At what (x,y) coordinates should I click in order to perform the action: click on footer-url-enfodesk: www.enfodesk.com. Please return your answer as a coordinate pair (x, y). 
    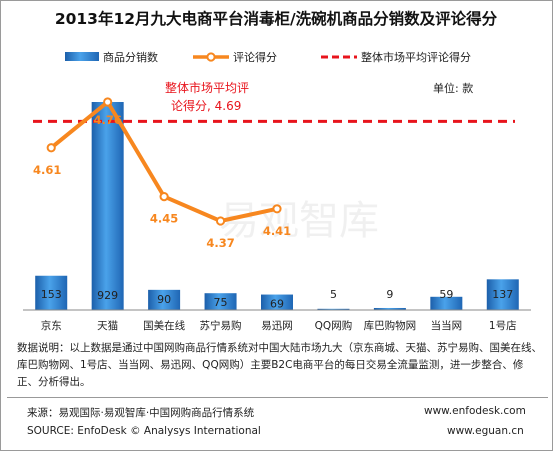
    Looking at the image, I should click on (475, 411).